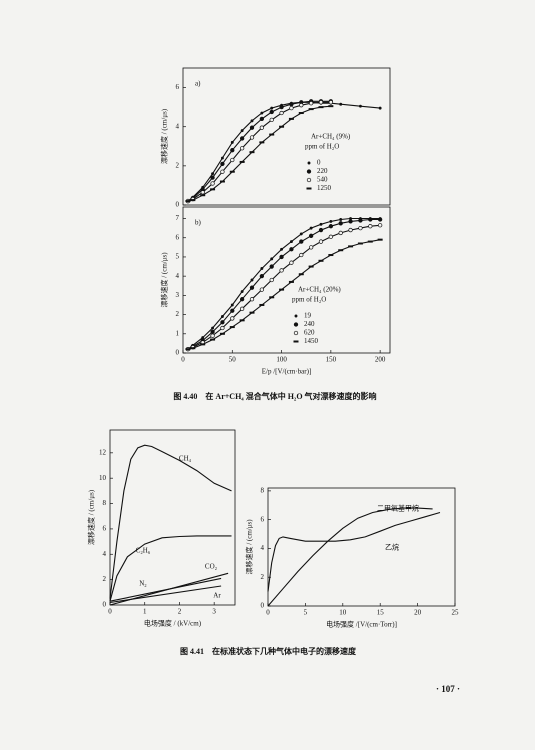 This screenshot has height=750, width=535. Describe the element at coordinates (381, 613) in the screenshot. I see `x-tick-label: 15` at that location.